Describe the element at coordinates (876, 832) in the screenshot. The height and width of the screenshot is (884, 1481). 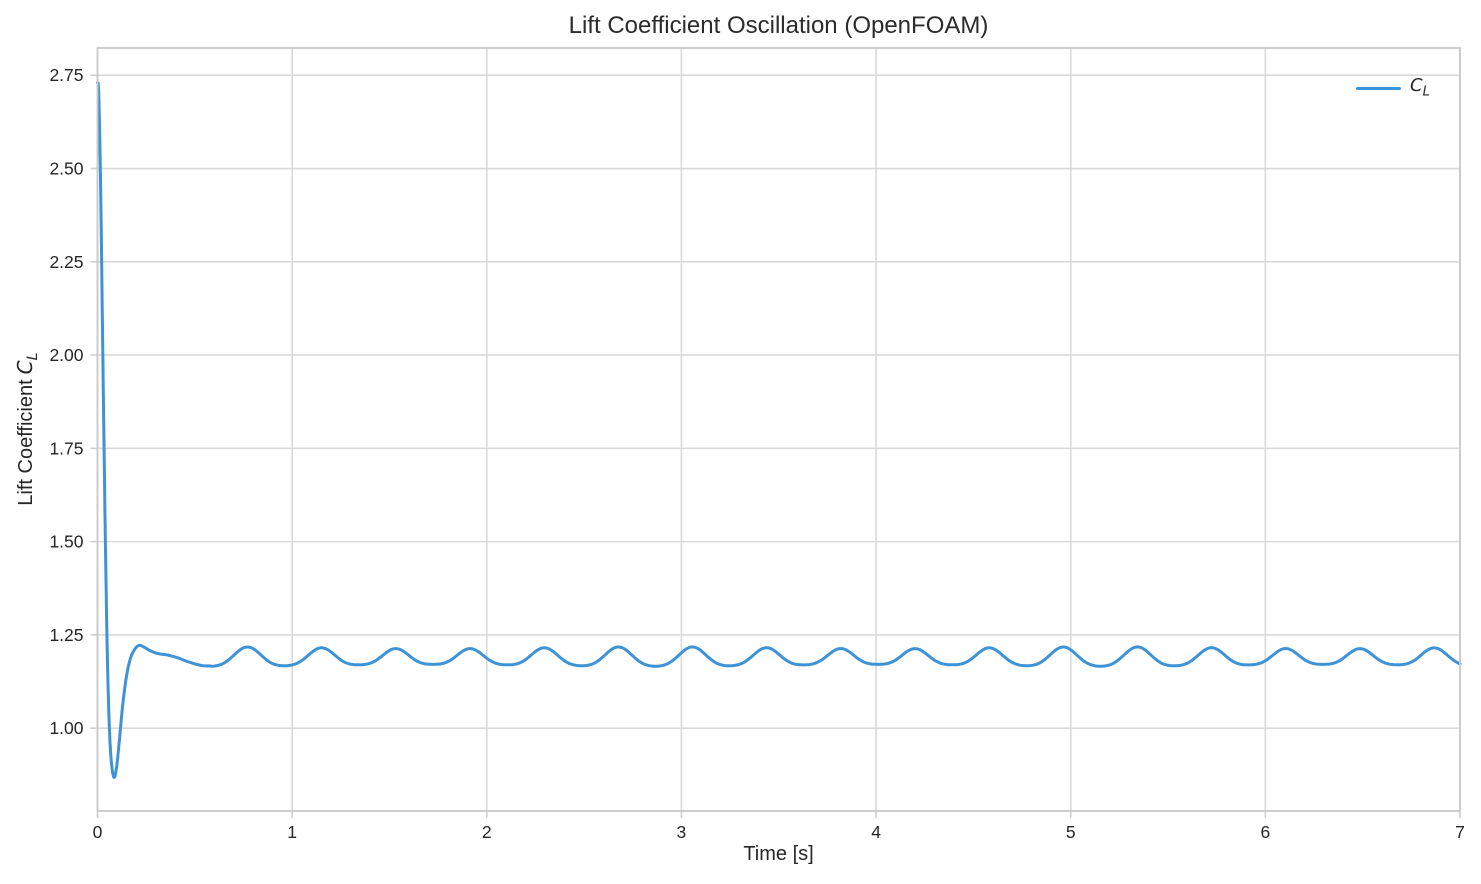
I see `x-tick-label: 4` at that location.